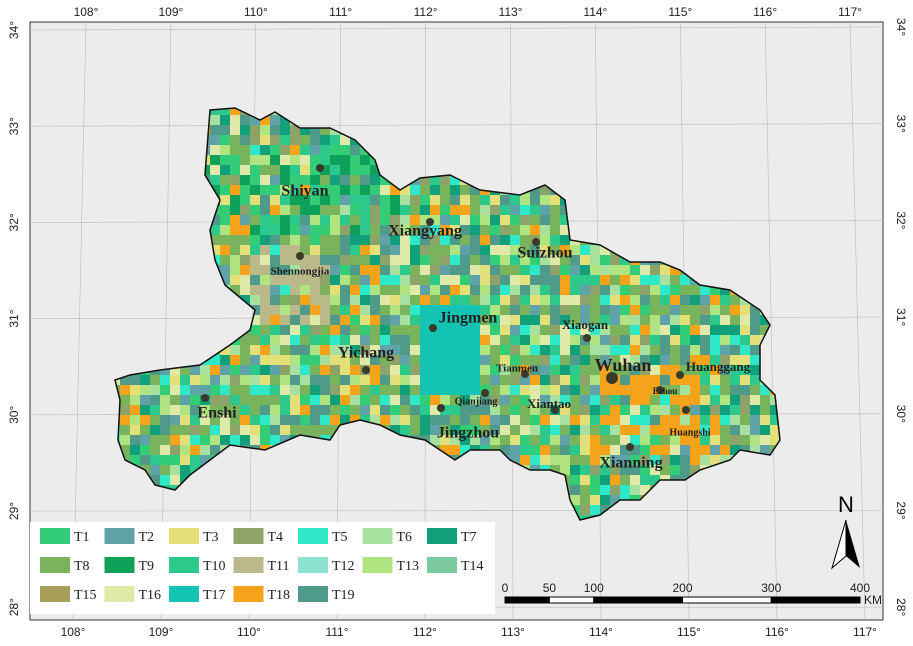 Image resolution: width=913 pixels, height=646 pixels. What do you see at coordinates (550, 588) in the screenshot?
I see `scale-label: 50` at bounding box center [550, 588].